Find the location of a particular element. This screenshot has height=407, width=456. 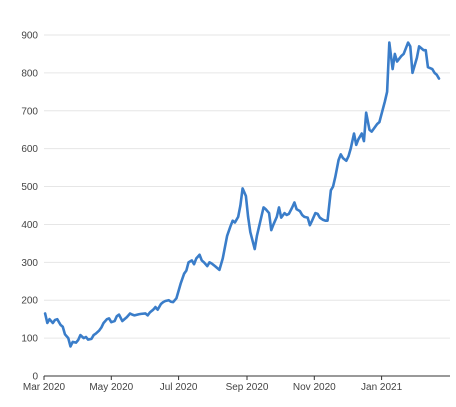

y-tick-label: 800 is located at coordinates (29, 73).